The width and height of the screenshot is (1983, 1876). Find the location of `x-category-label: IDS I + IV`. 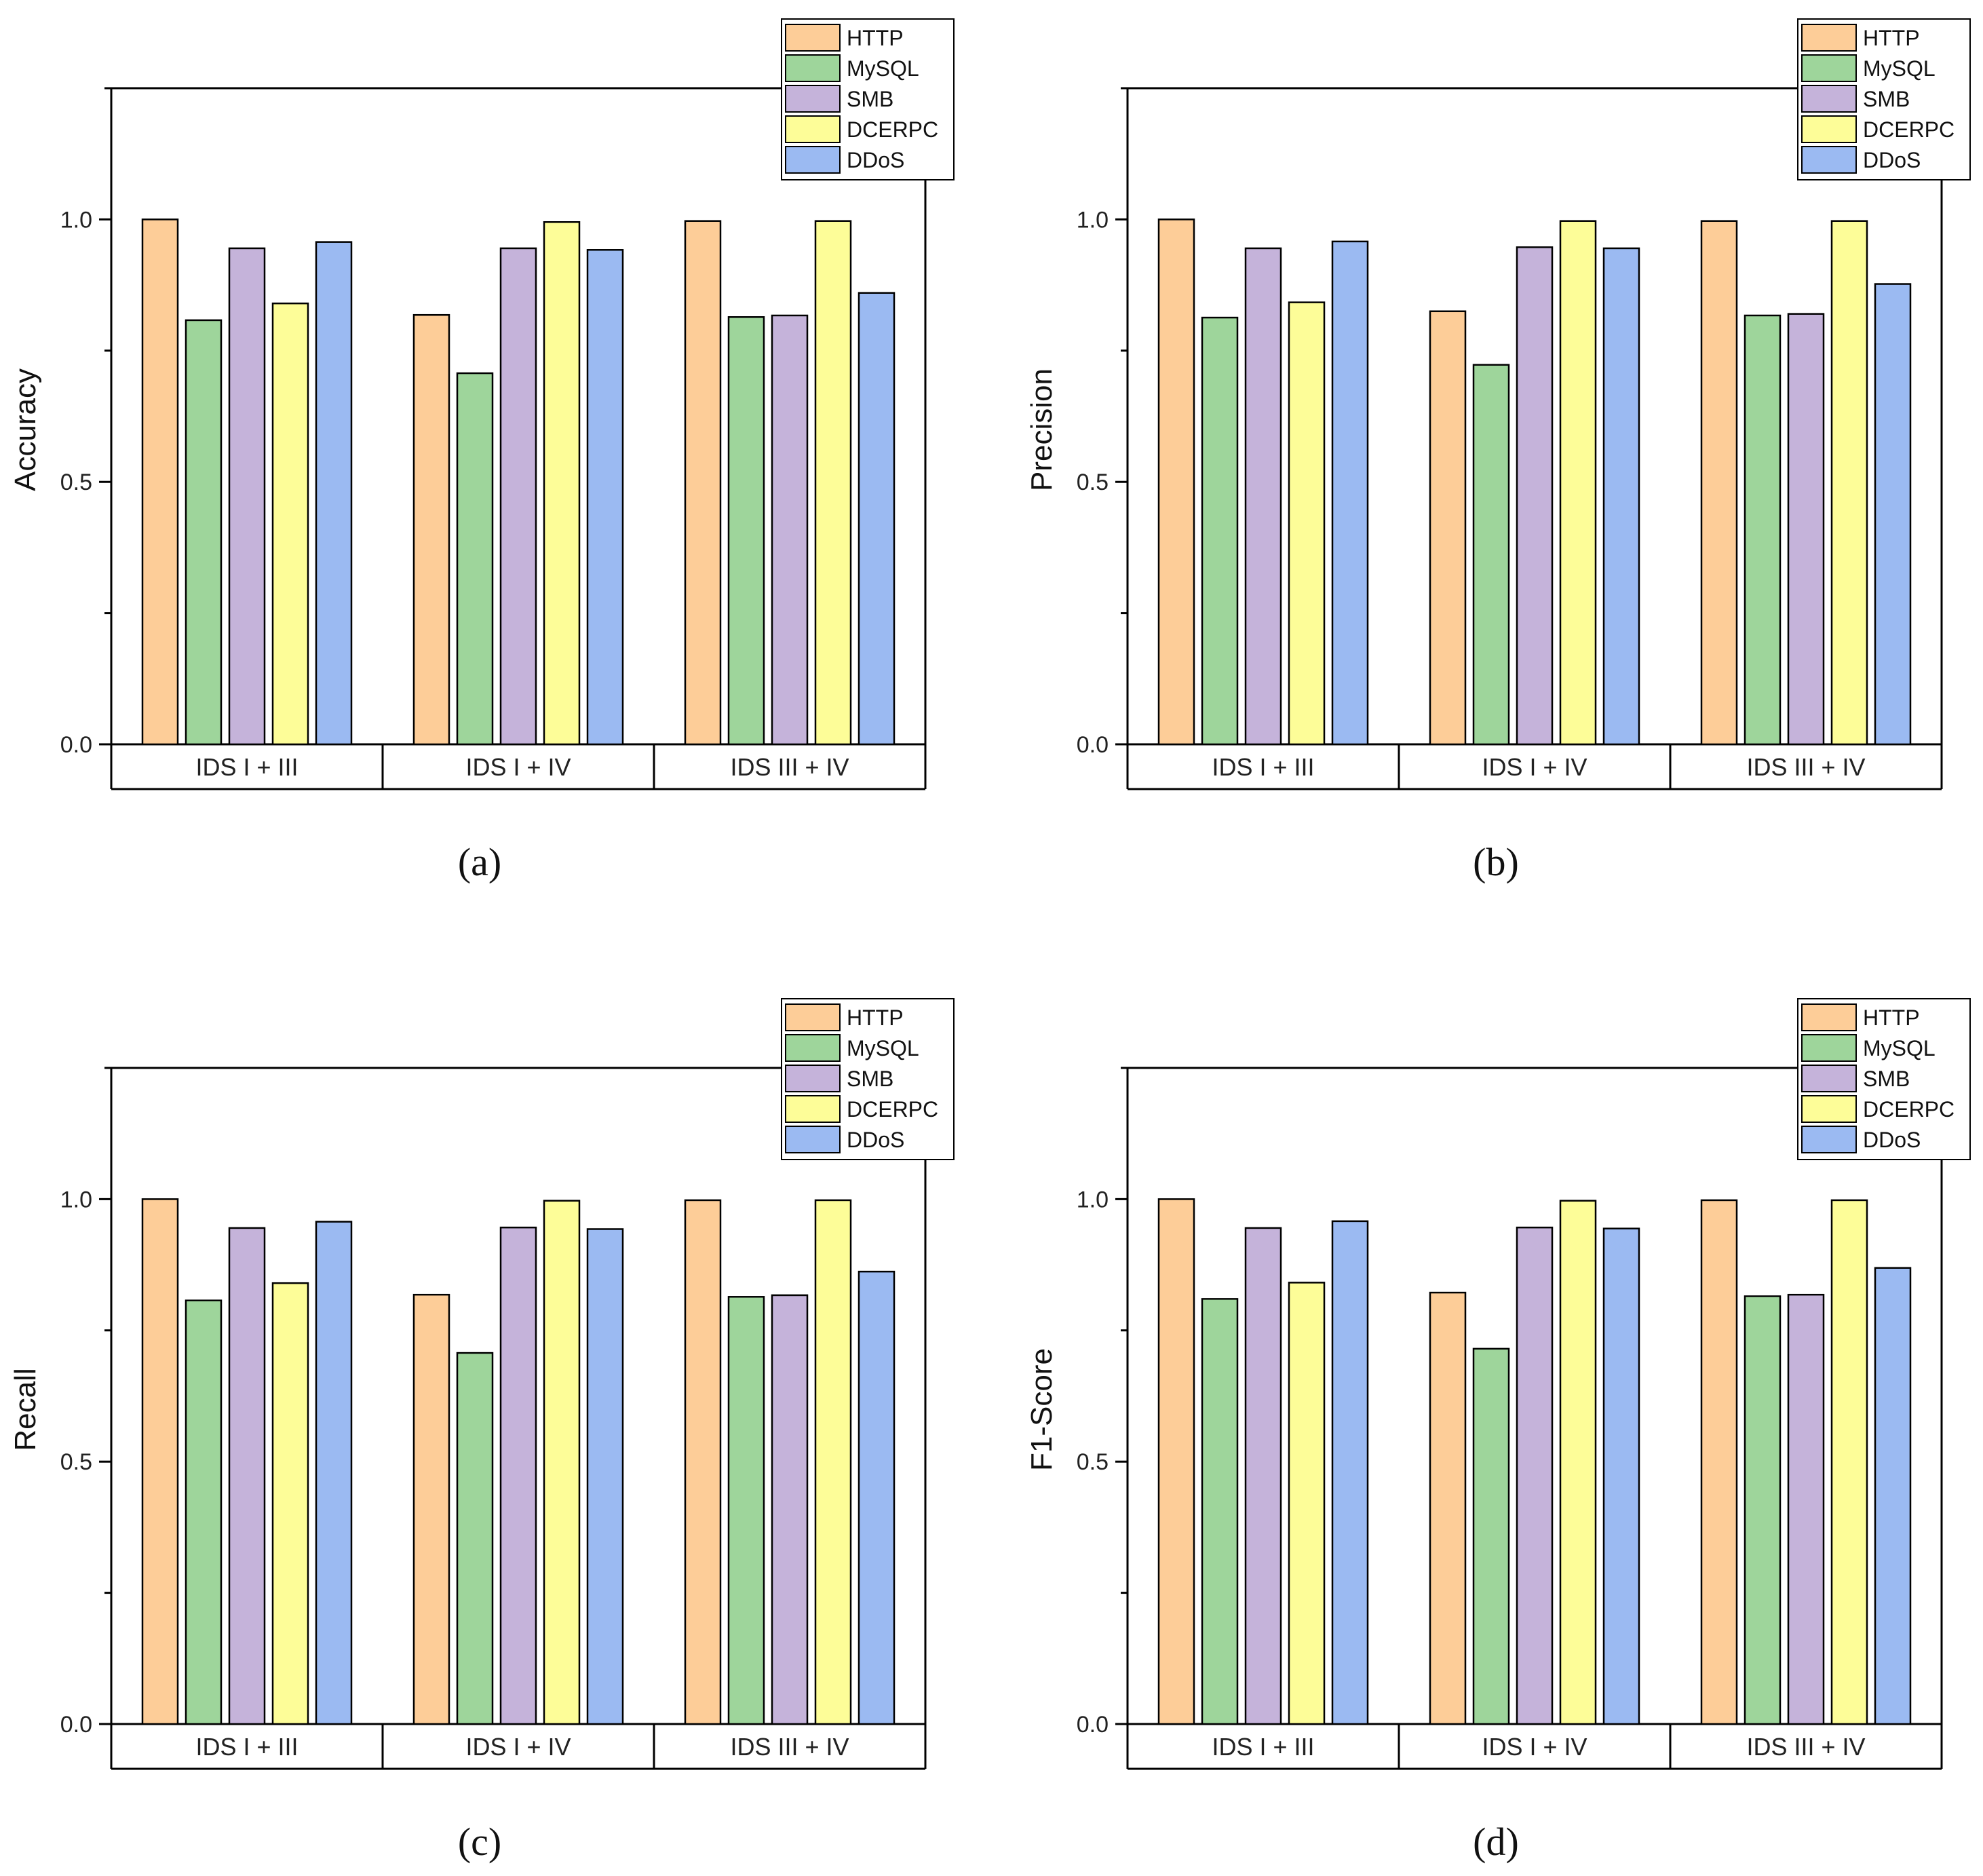

x-category-label: IDS I + IV is located at coordinates (518, 1747).